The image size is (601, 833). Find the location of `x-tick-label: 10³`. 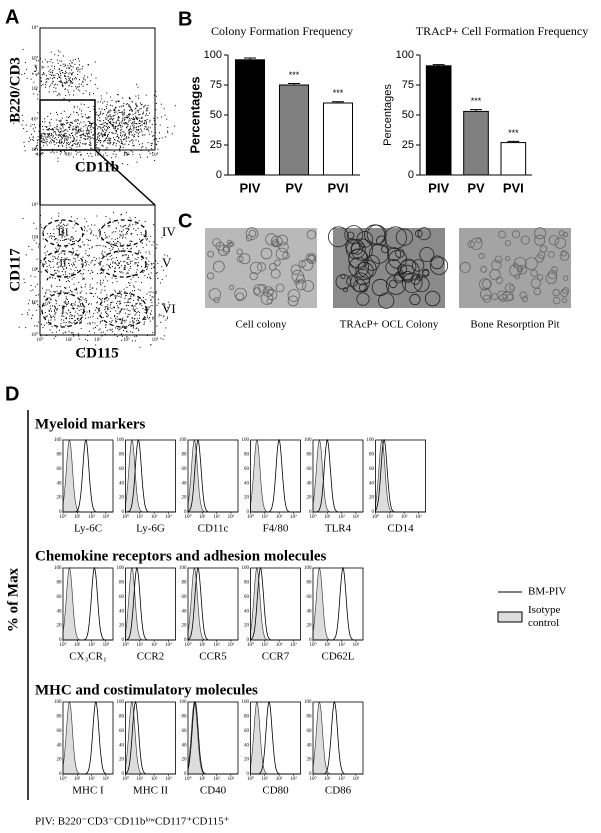

x-tick-label: 10³ is located at coordinates (106, 645).